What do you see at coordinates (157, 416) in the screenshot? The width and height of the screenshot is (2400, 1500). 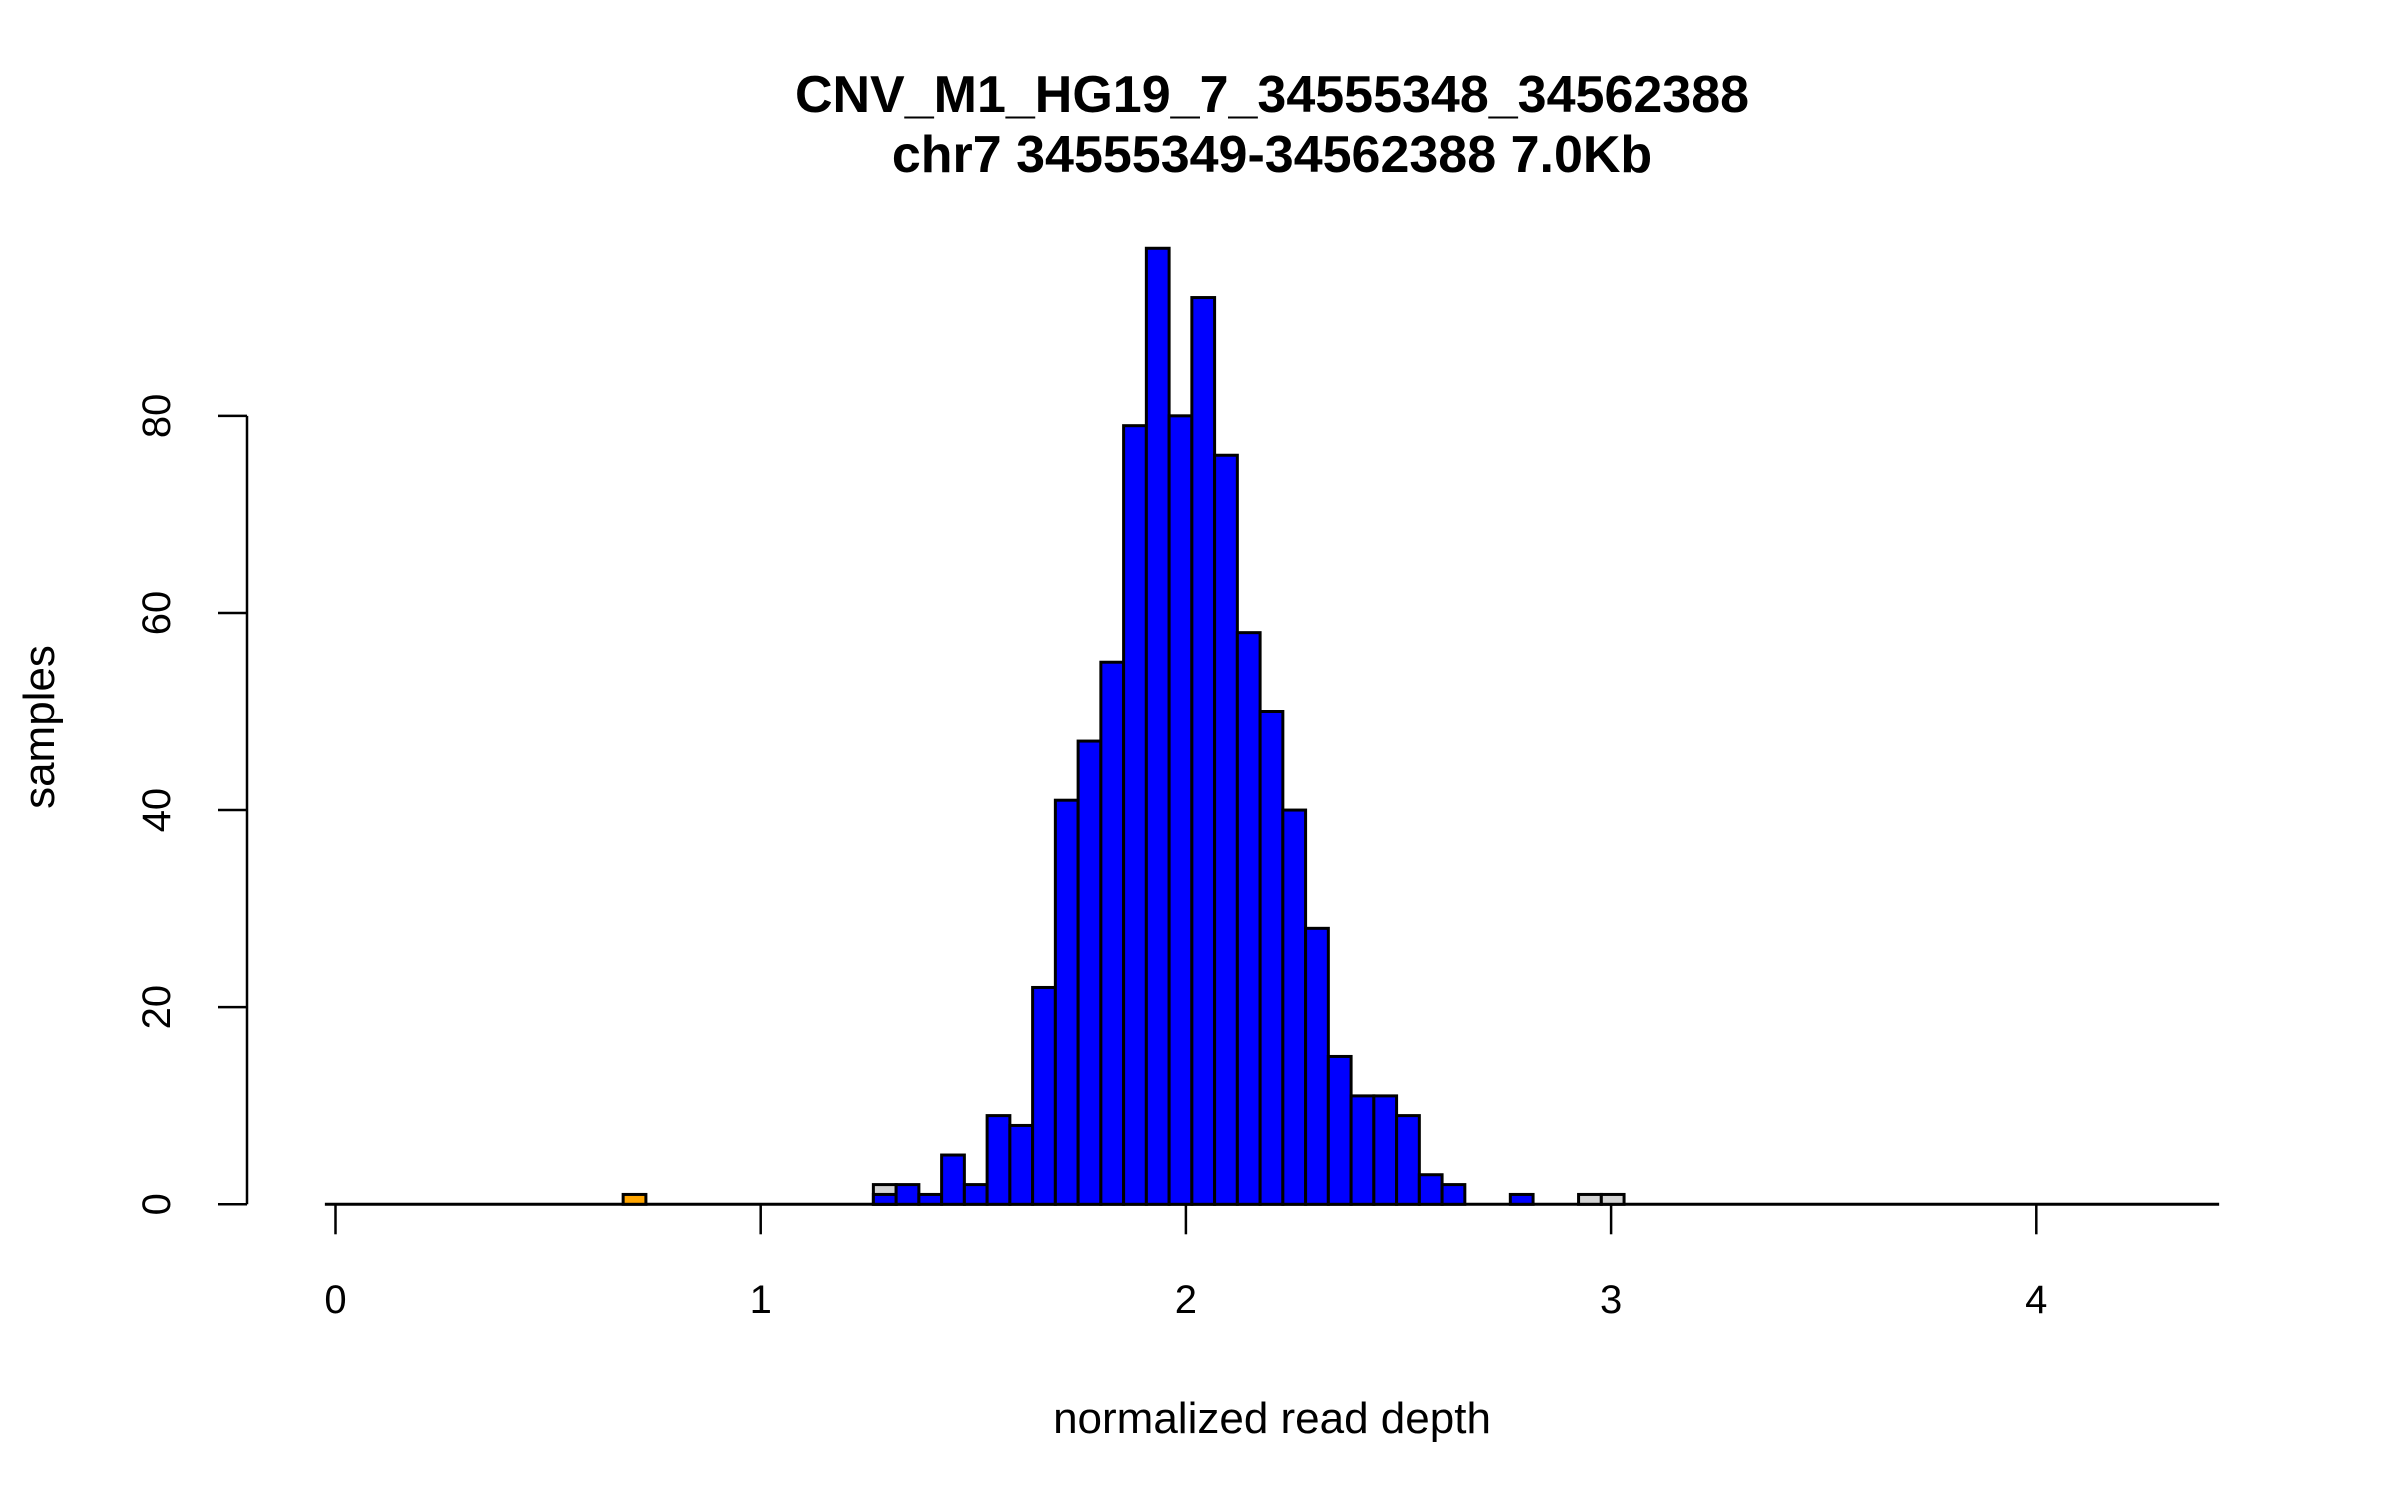 I see `y-tick-label: 80` at bounding box center [157, 416].